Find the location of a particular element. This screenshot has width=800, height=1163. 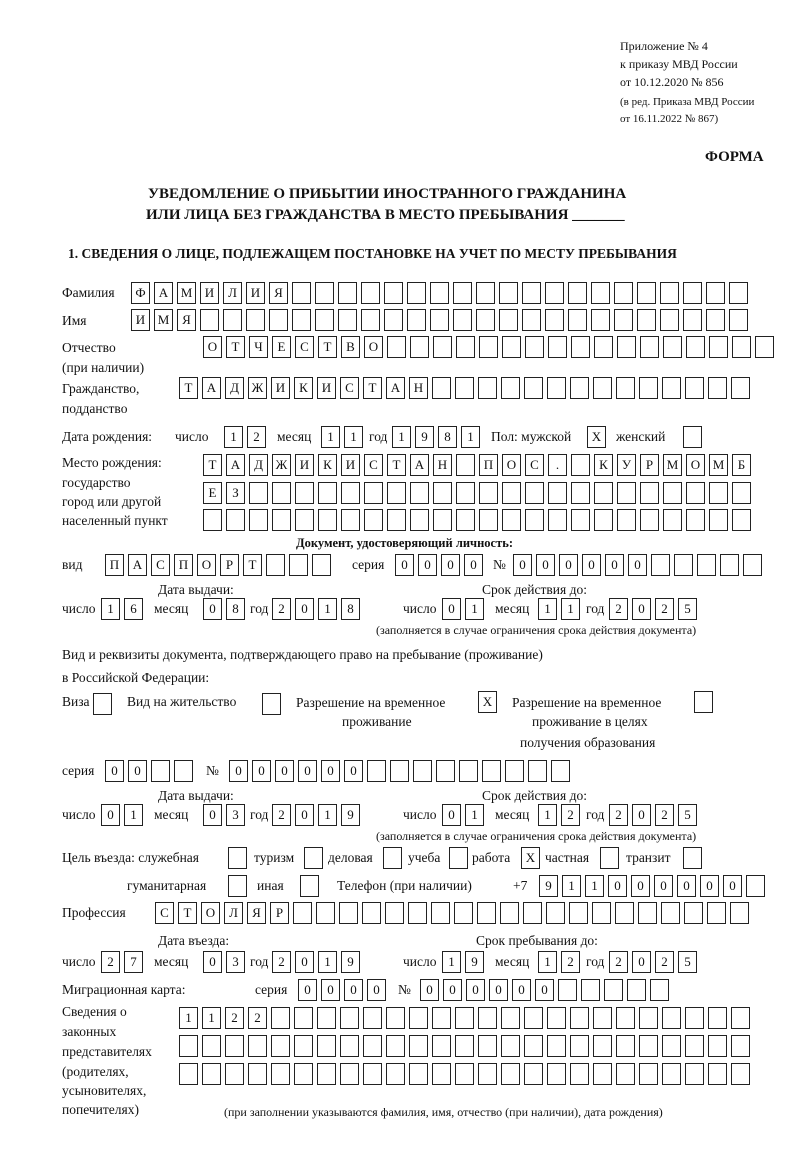

char-box: А is located at coordinates (419, 465).